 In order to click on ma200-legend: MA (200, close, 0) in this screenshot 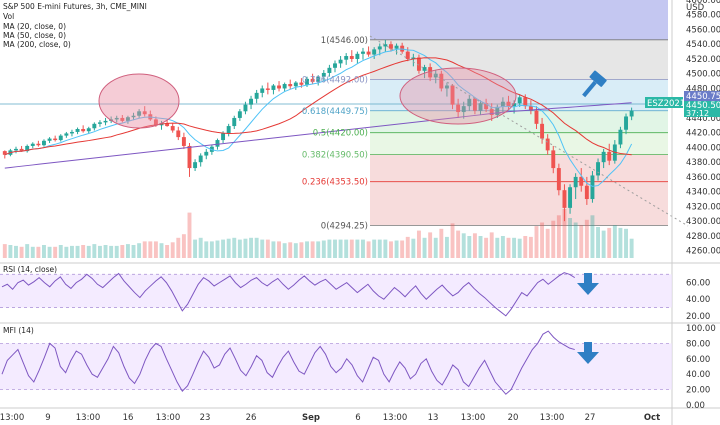, I will do `click(37, 44)`.